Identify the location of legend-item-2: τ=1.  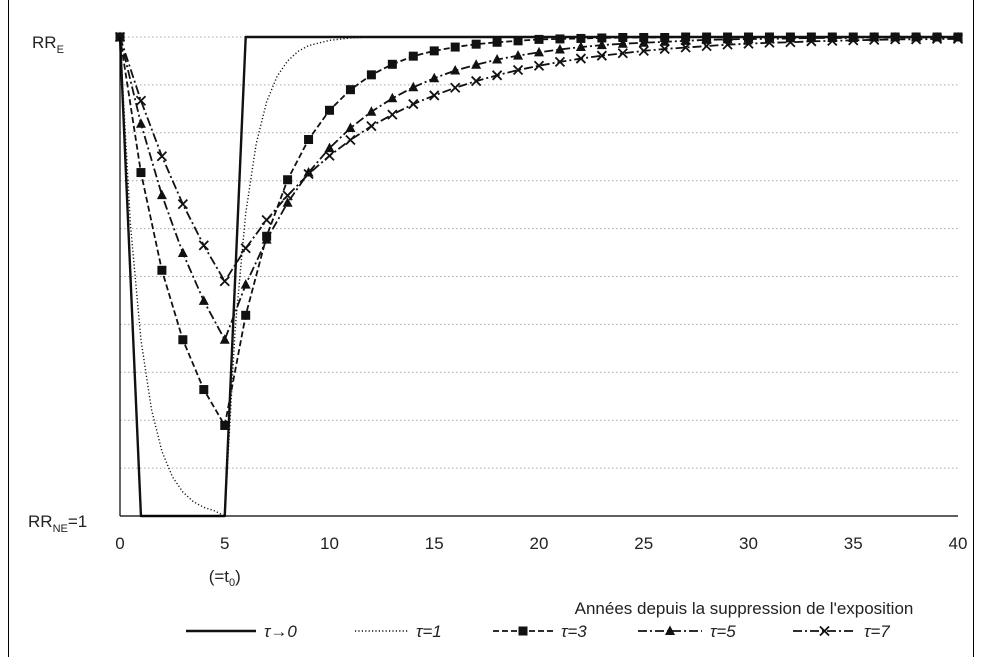
(398, 631).